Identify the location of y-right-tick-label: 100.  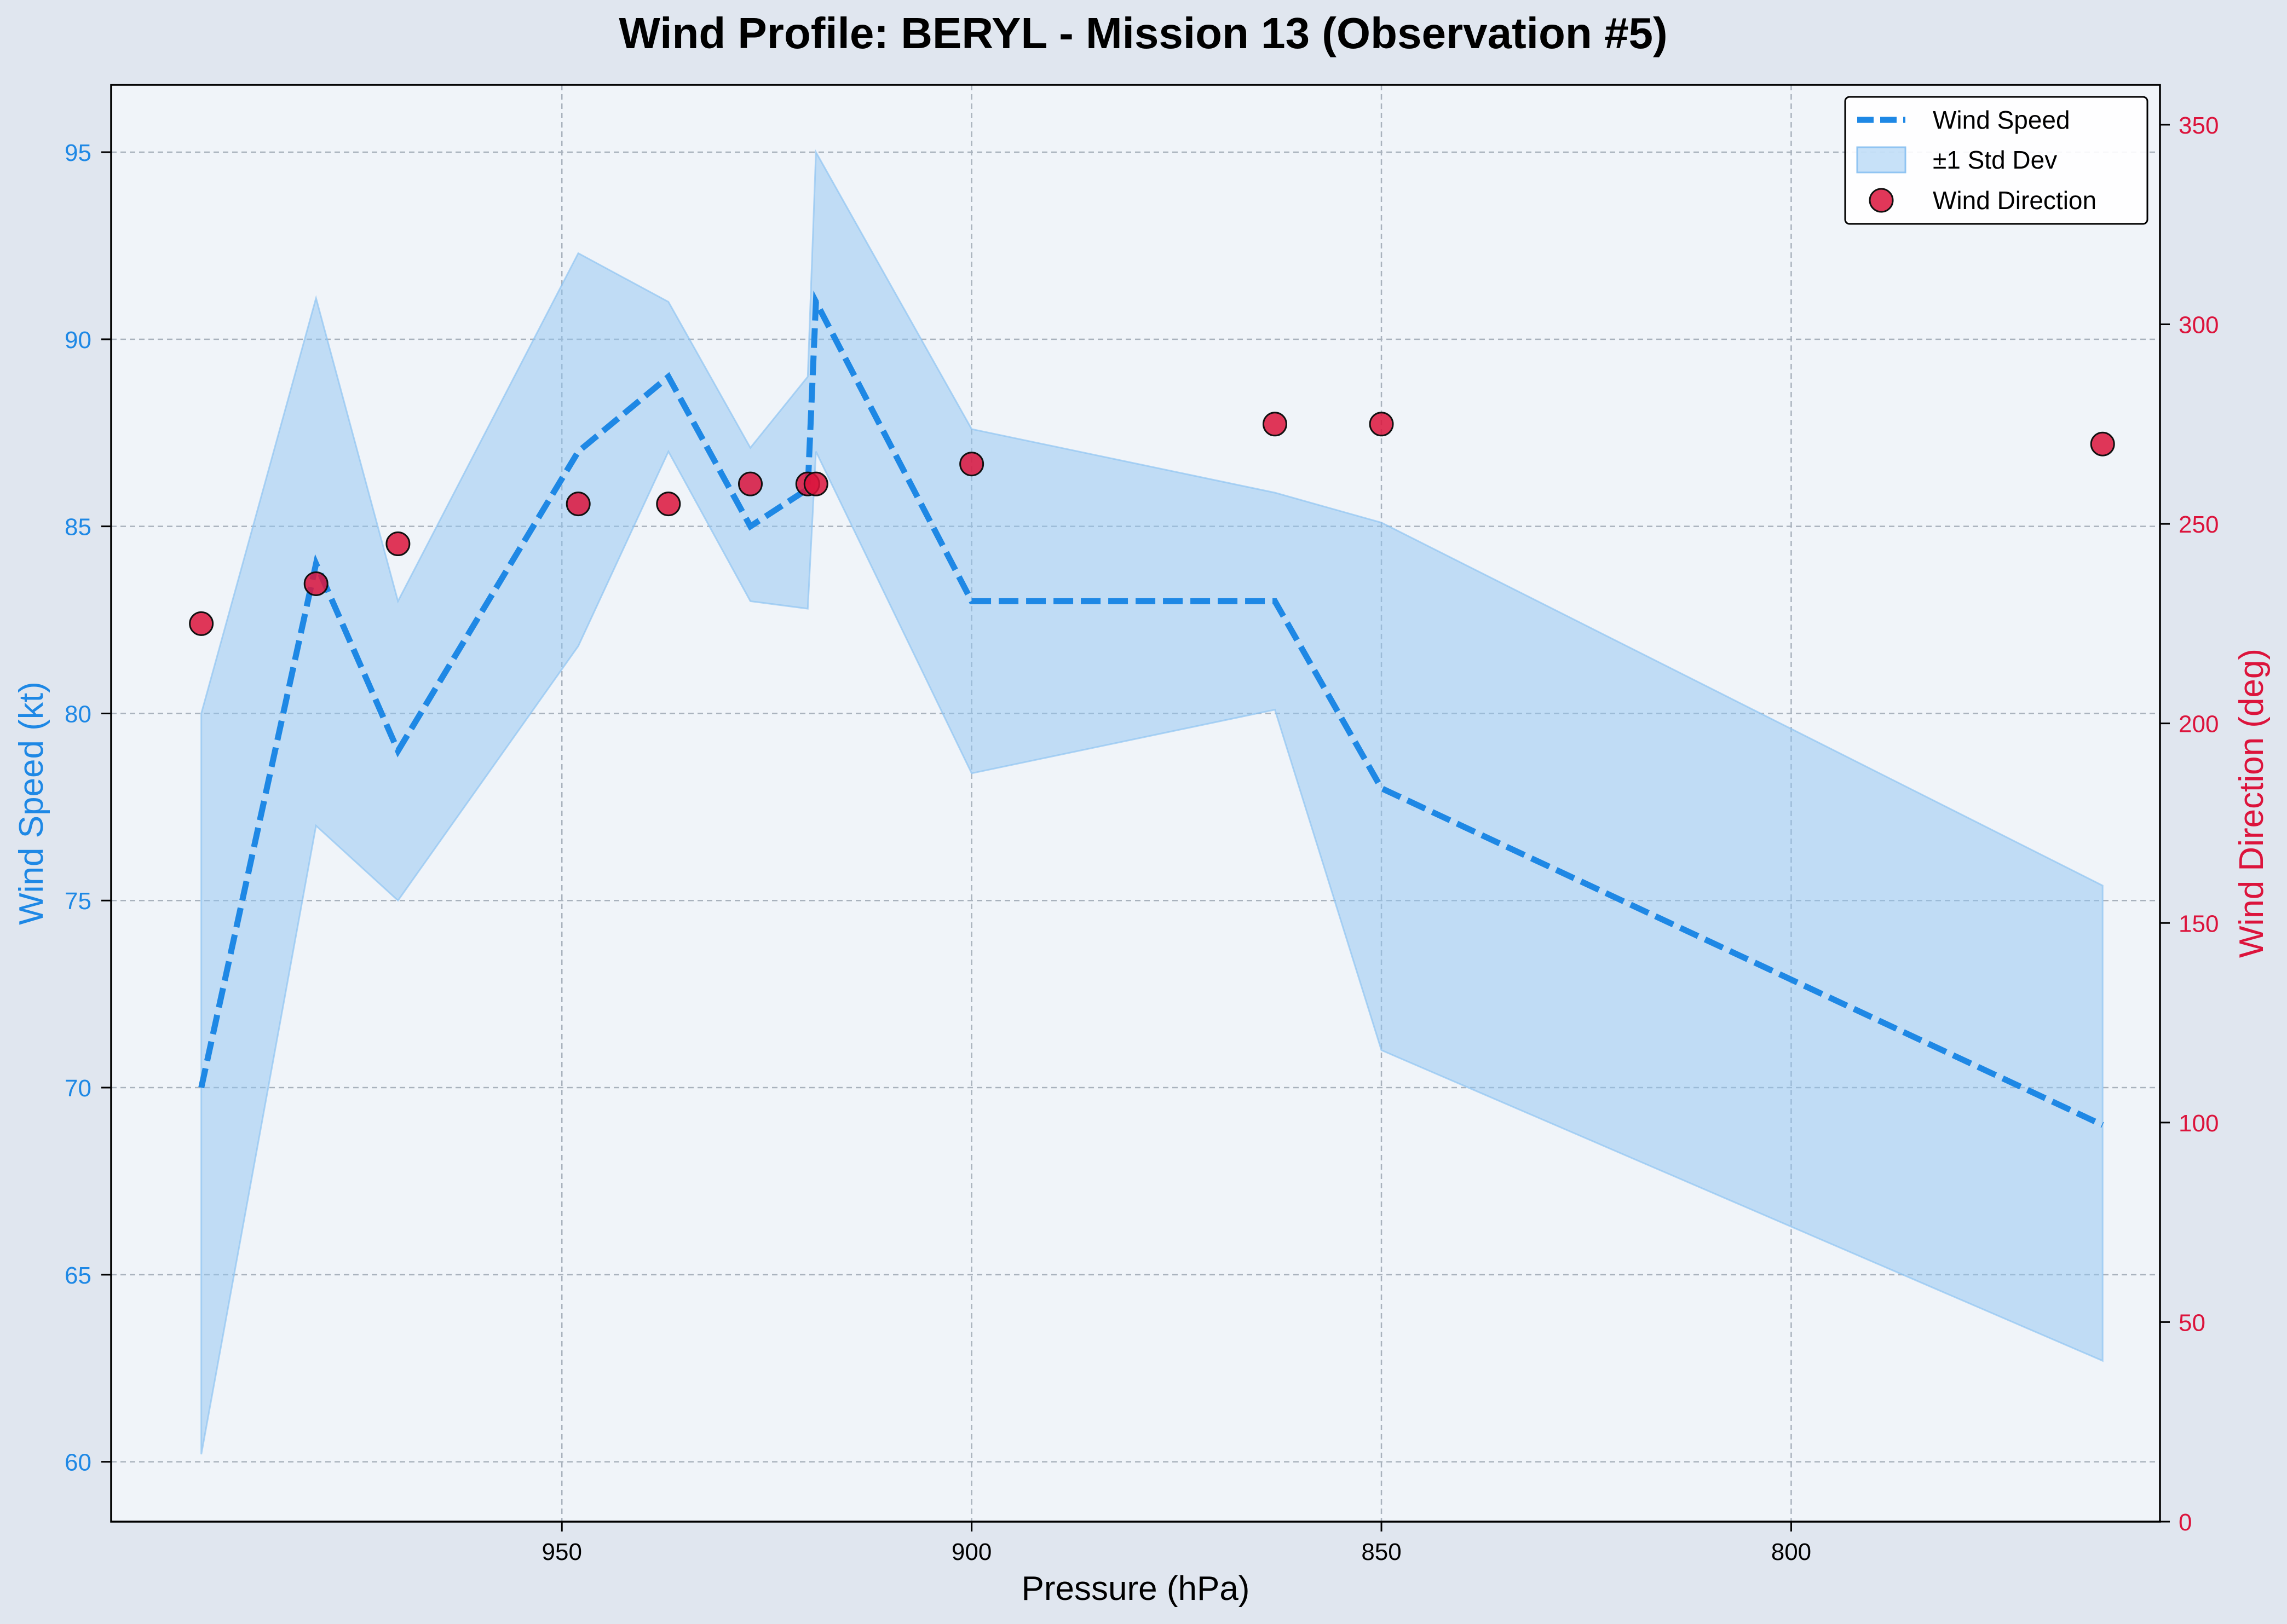
(2199, 1123).